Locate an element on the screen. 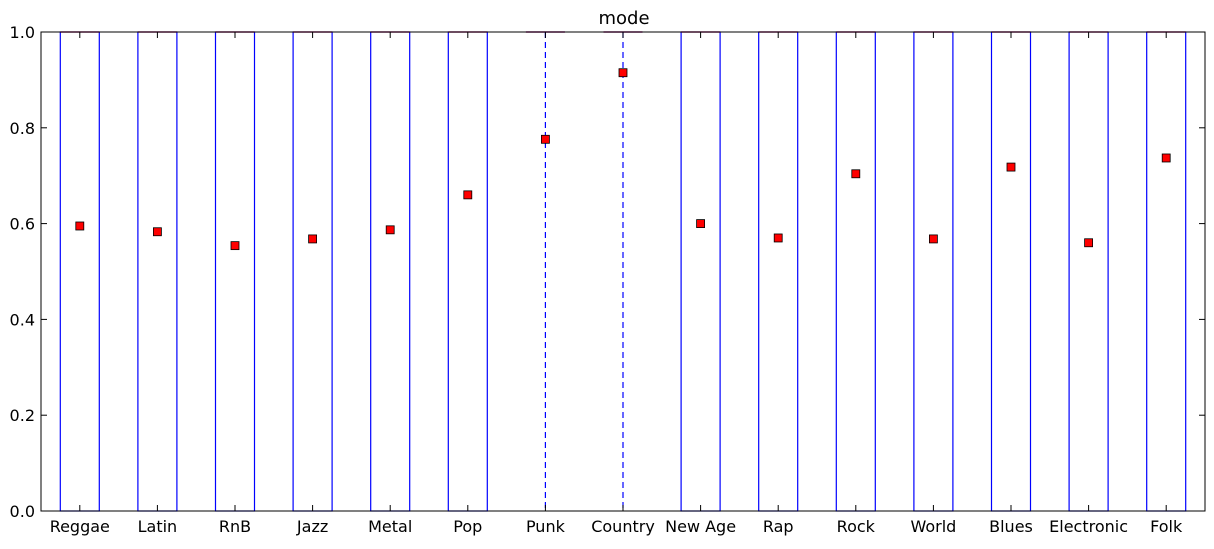 The width and height of the screenshot is (1214, 549). y-tick-label: 0.4 is located at coordinates (22, 319).